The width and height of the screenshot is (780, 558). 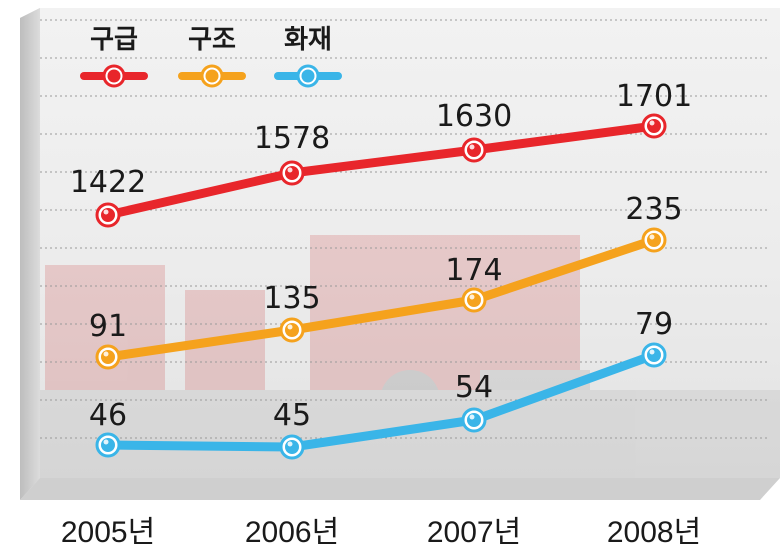 What do you see at coordinates (381, 532) in the screenshot?
I see `x-axis: 2005년 2006년 2007년 2008년` at bounding box center [381, 532].